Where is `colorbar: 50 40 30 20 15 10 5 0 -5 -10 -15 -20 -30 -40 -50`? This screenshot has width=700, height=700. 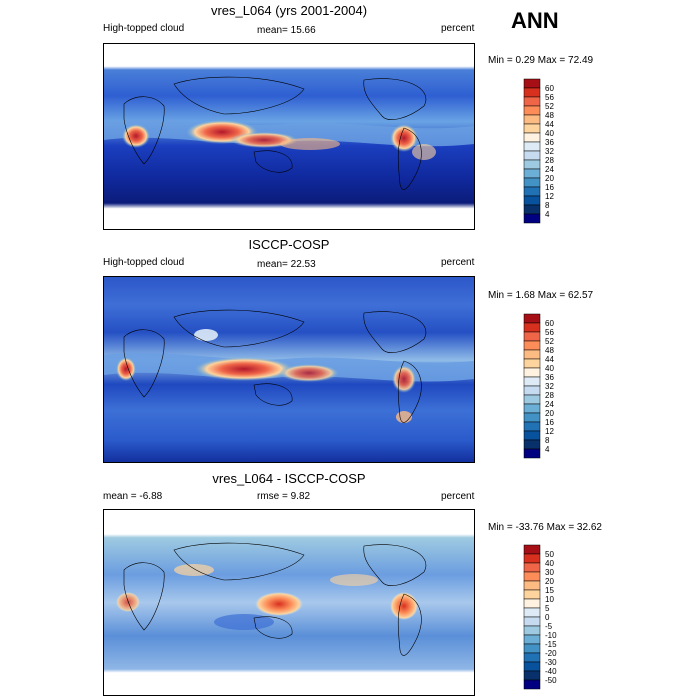
colorbar: 50 40 30 20 15 10 5 0 -5 -10 -15 -20 -30 -40 -50 is located at coordinates (553, 619).